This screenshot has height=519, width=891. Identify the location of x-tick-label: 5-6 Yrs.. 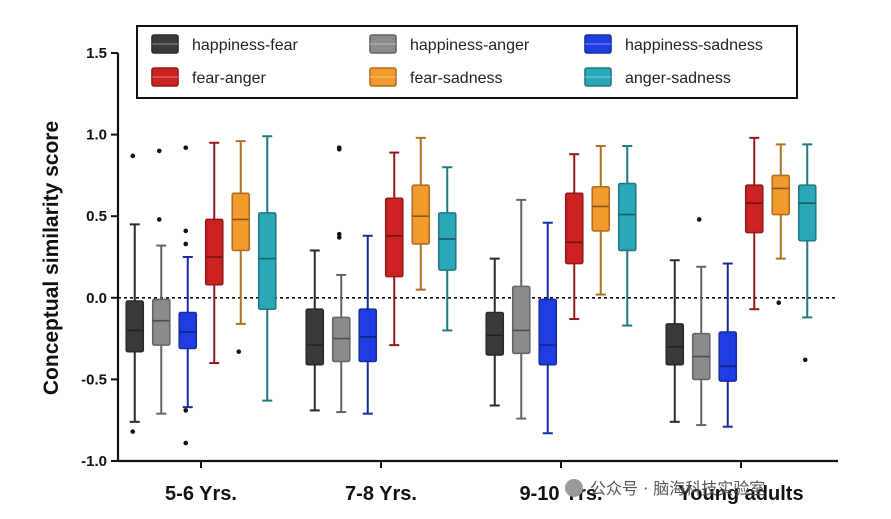
(201, 494).